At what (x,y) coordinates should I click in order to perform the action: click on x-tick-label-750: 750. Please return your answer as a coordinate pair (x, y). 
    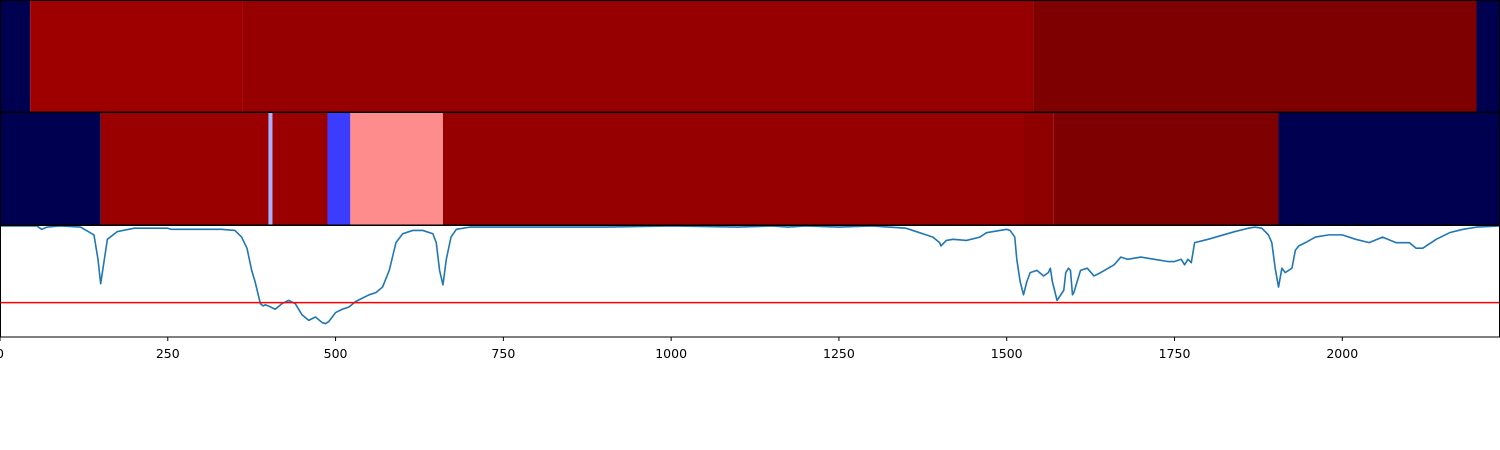
    Looking at the image, I should click on (503, 353).